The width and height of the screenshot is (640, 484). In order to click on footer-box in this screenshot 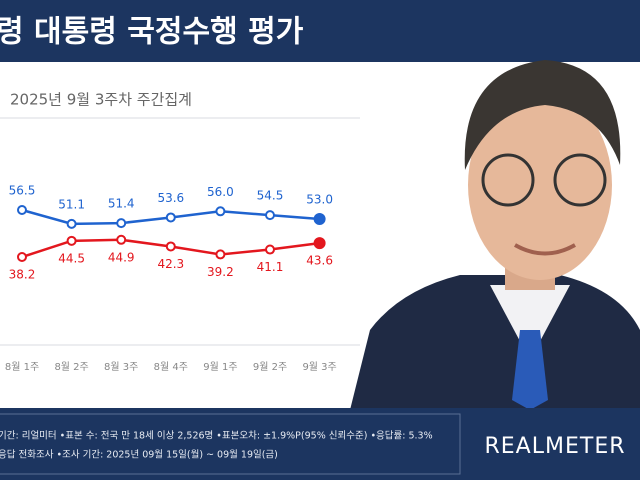, I will do `click(230, 444)`.